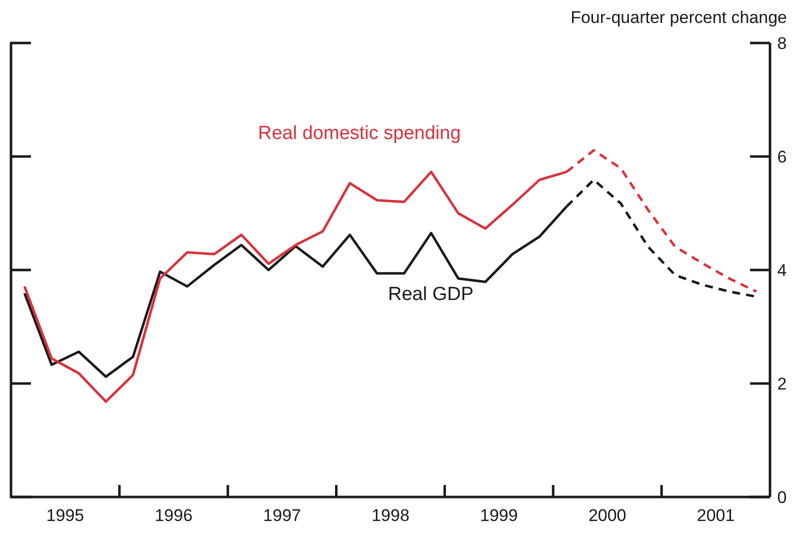 The image size is (799, 540). I want to click on x-tick-label: 1999, so click(499, 515).